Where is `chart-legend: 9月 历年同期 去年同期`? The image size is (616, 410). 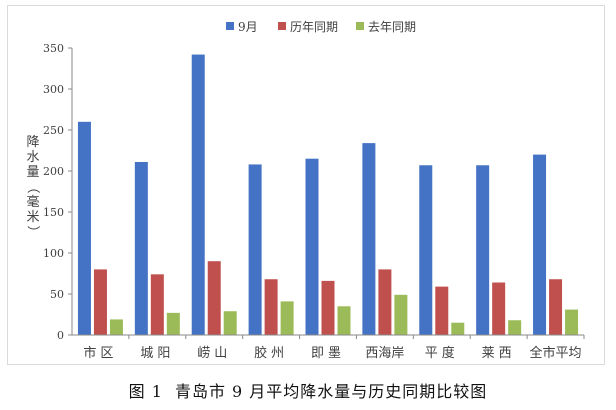 chart-legend: 9月 历年同期 去年同期 is located at coordinates (321, 27).